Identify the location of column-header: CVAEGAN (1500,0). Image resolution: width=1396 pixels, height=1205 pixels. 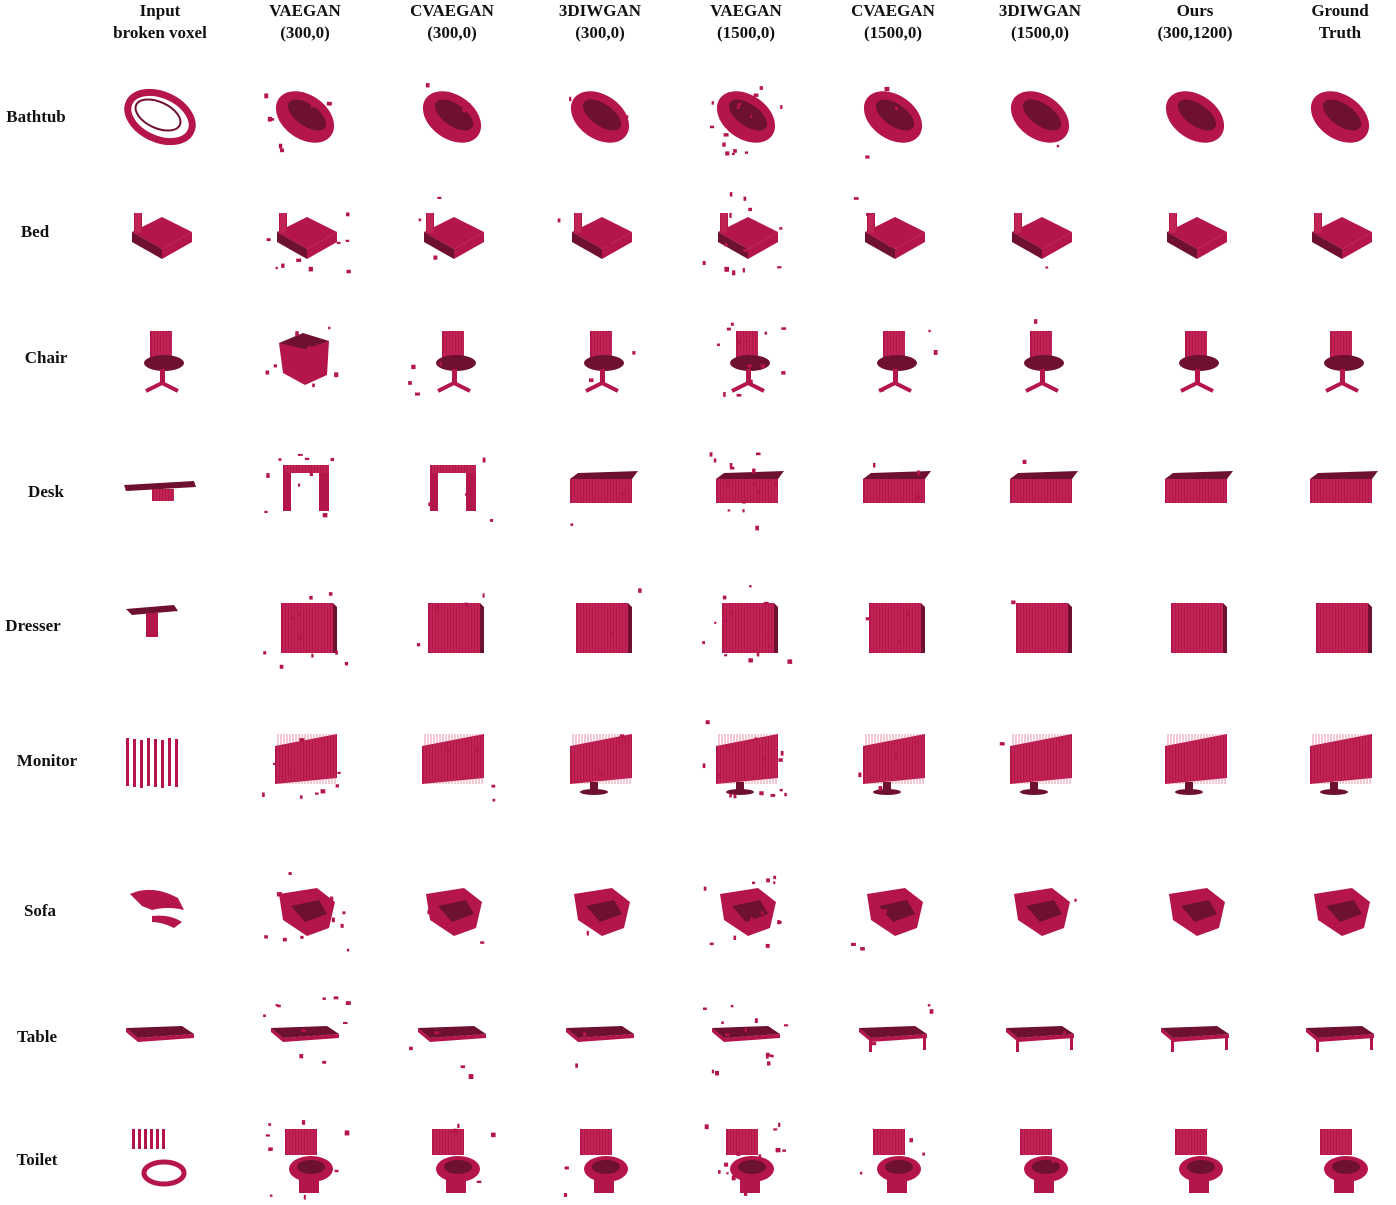
(893, 22).